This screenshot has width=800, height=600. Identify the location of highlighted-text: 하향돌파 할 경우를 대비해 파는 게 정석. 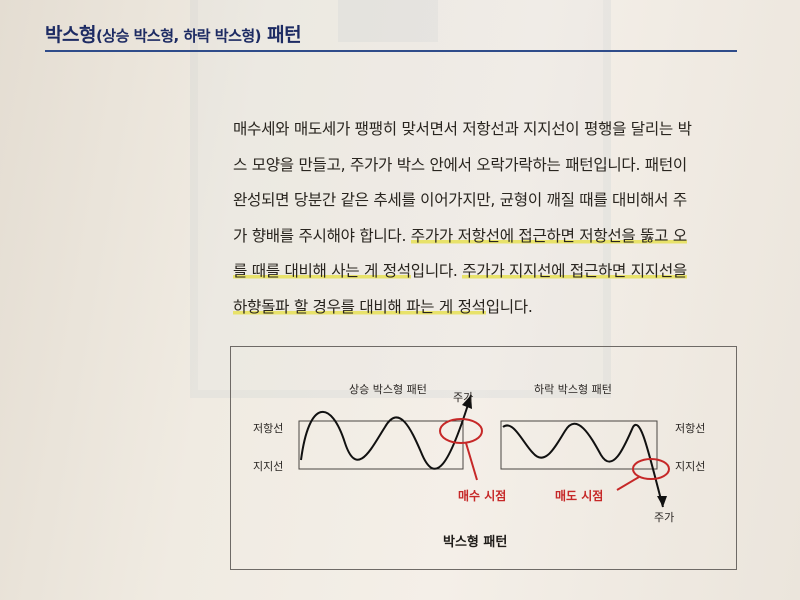
(359, 306).